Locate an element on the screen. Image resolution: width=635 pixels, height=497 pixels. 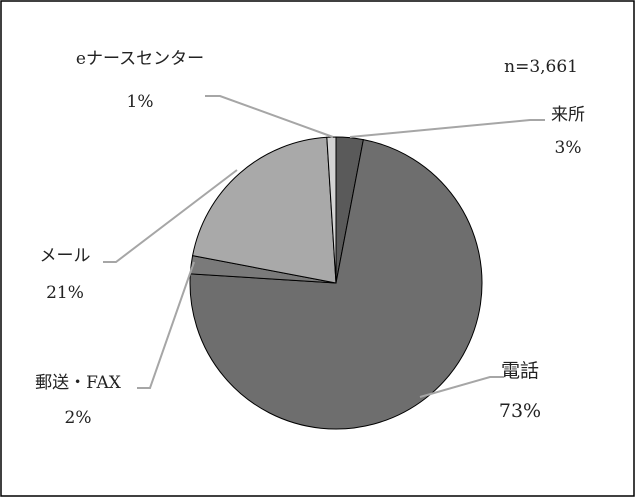
slice-label: 電話 is located at coordinates (520, 371).